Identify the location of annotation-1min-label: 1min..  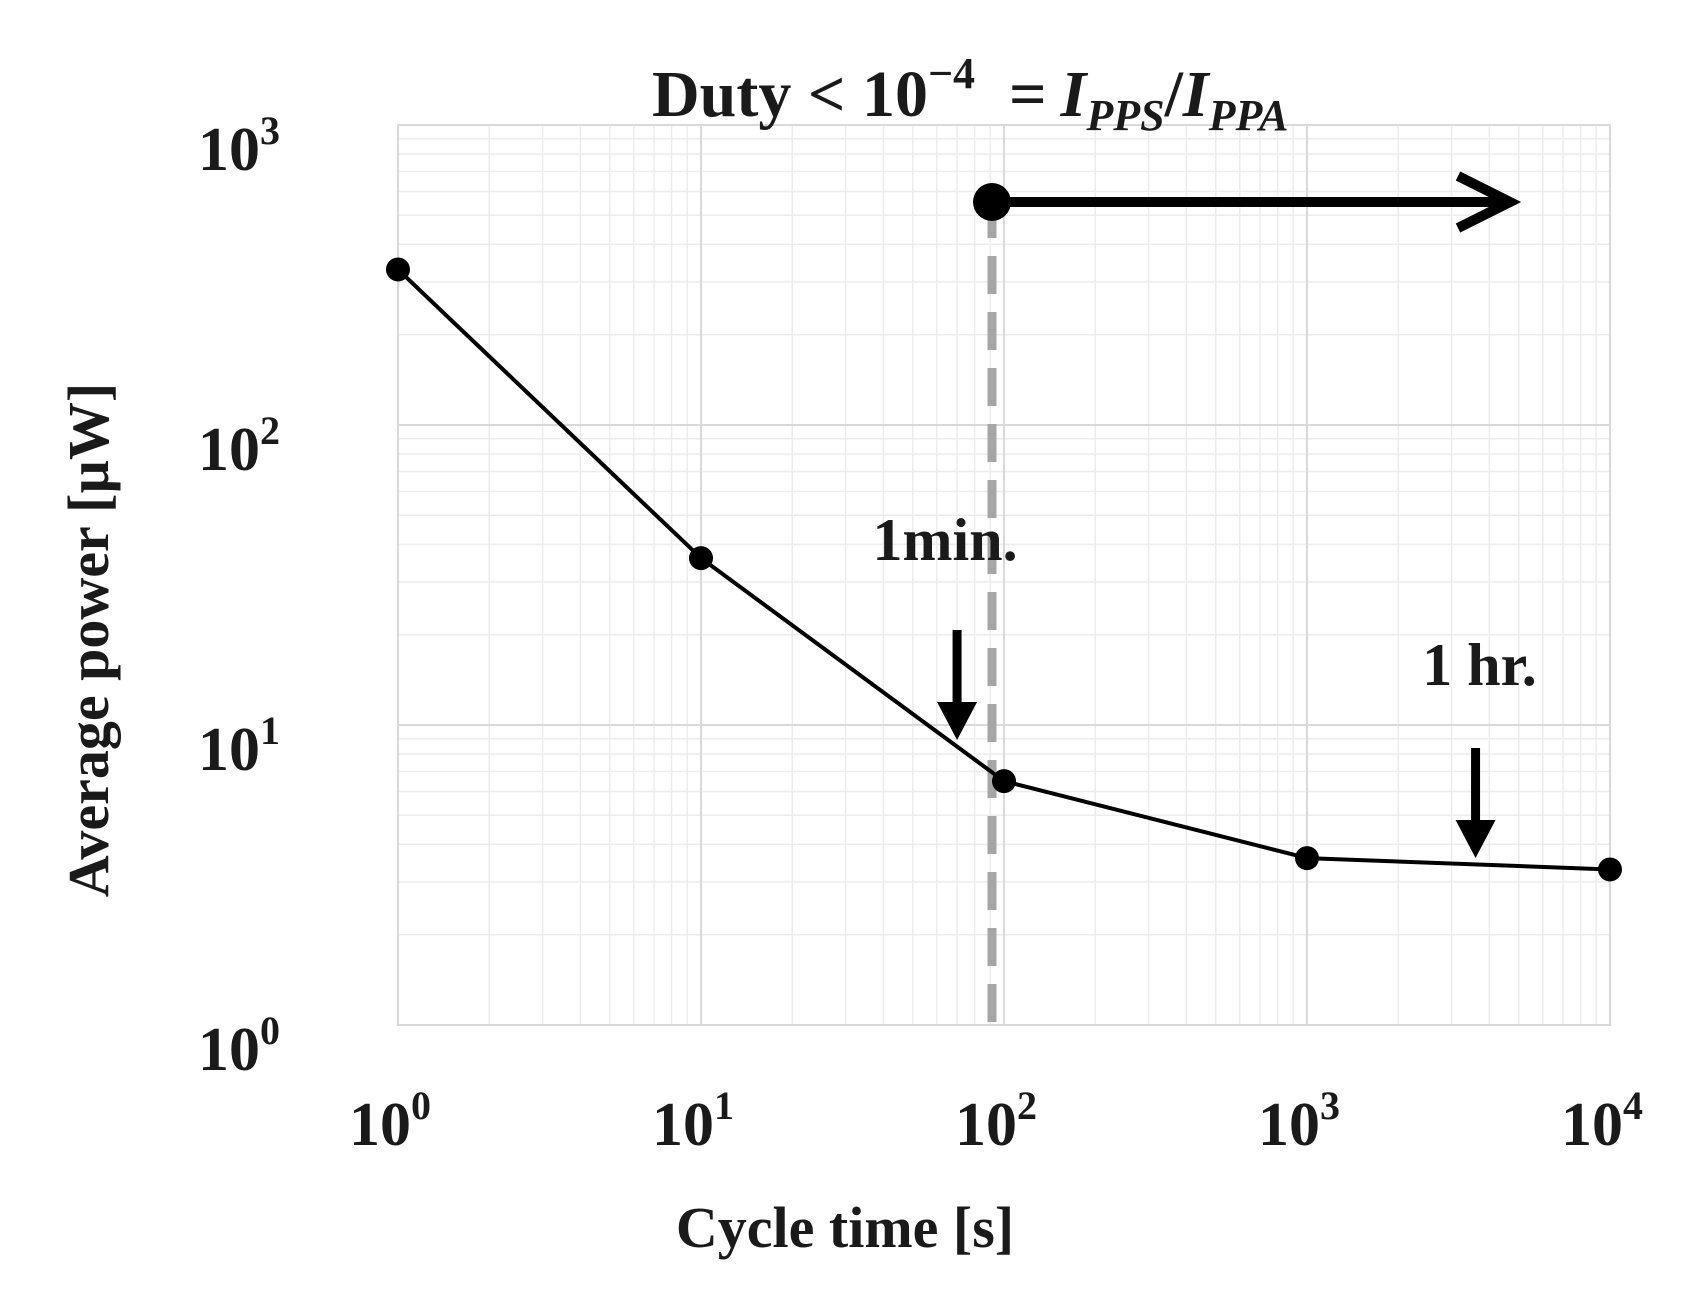
(945, 540).